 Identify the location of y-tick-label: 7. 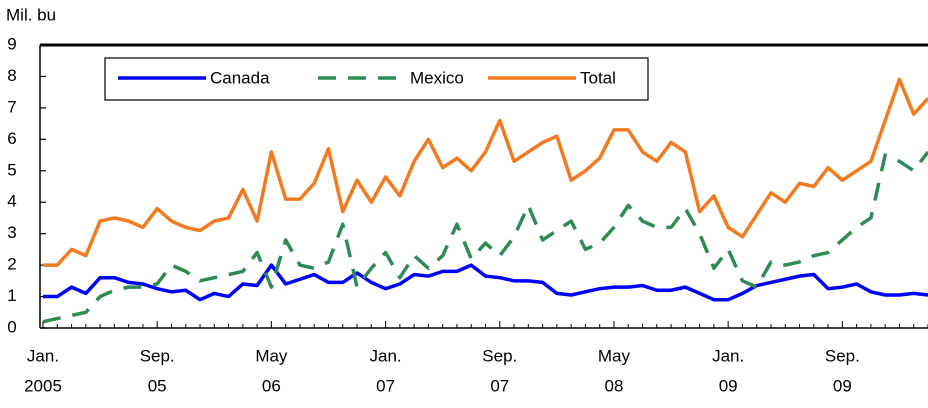
(11, 106).